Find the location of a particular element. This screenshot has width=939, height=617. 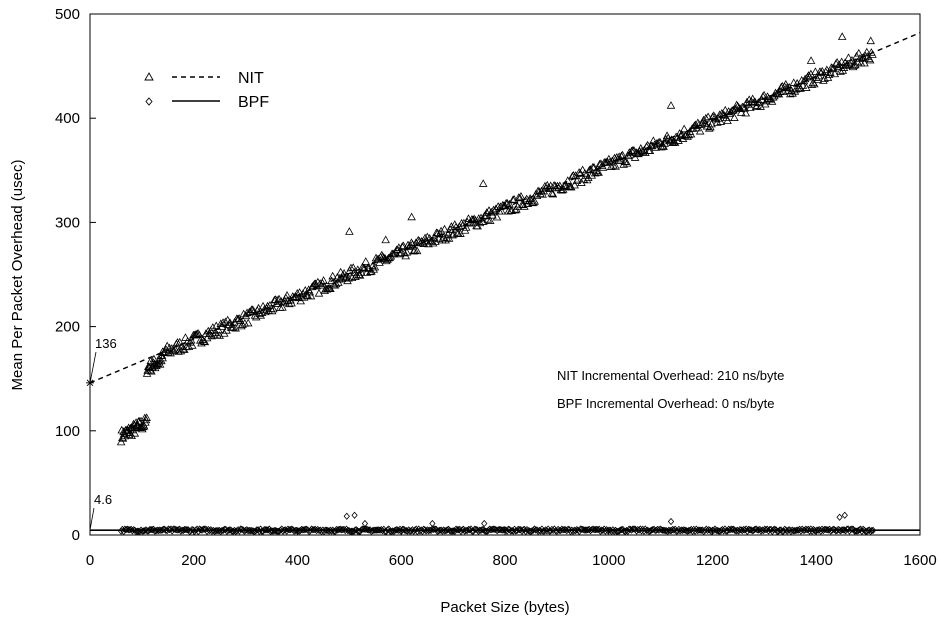

y-tick-label: 300 is located at coordinates (67, 222).